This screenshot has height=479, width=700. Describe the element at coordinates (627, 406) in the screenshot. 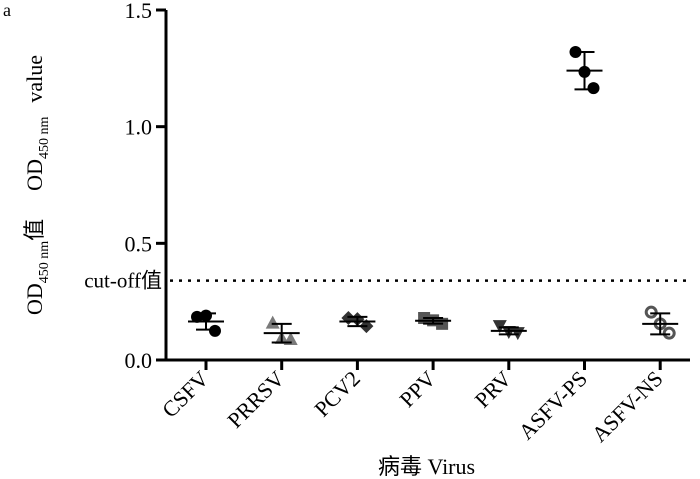

I see `category-label-asfv-ns: ASFV-NS` at that location.